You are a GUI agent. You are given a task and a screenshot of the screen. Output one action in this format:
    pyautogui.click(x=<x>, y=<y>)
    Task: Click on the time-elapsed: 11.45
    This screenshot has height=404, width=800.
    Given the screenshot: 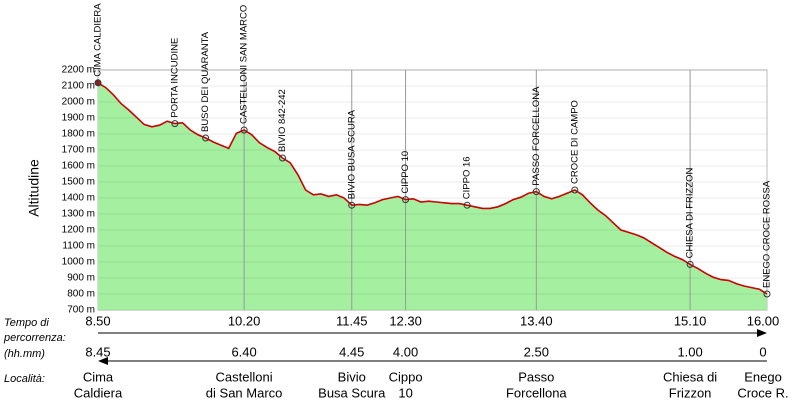 What is the action you would take?
    pyautogui.click(x=352, y=320)
    